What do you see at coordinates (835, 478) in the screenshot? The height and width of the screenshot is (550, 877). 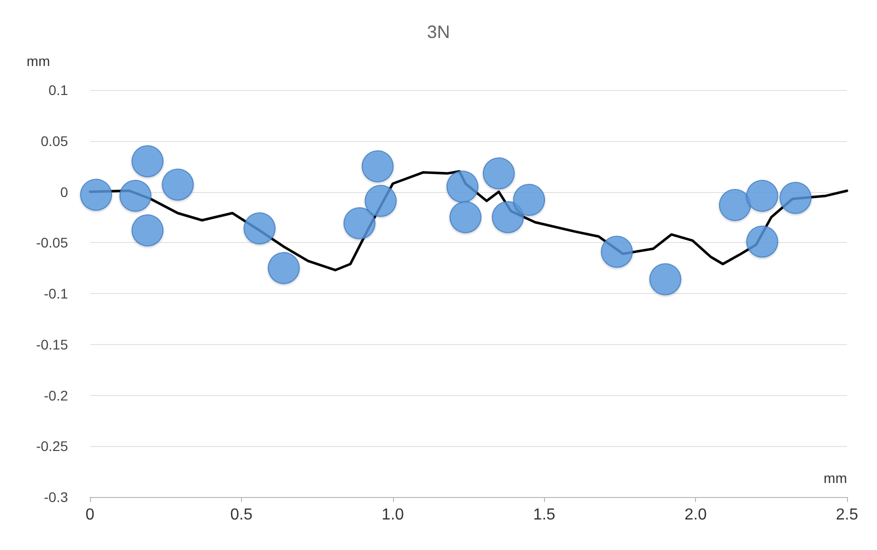 I see `x-axis-title: mm` at bounding box center [835, 478].